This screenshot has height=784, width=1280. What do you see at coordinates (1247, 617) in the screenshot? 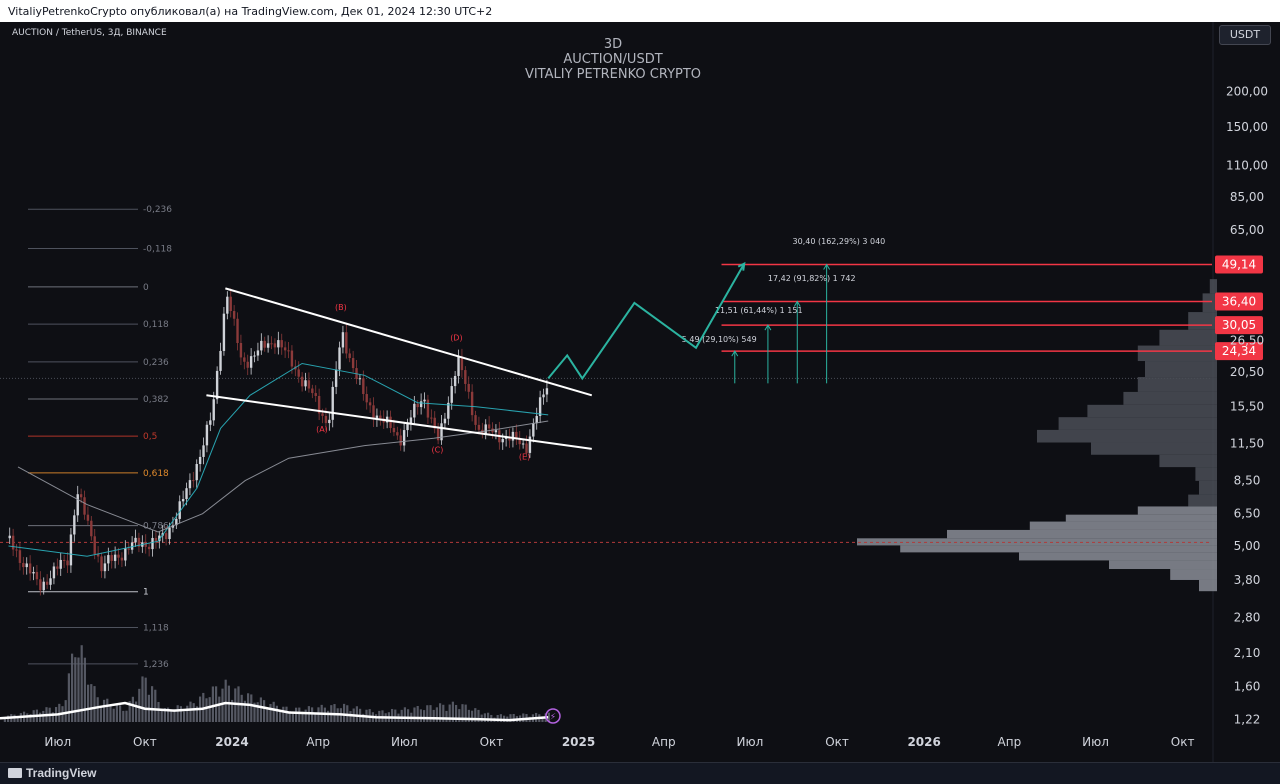
I see `price-axis-tick: 2,80` at bounding box center [1247, 617].